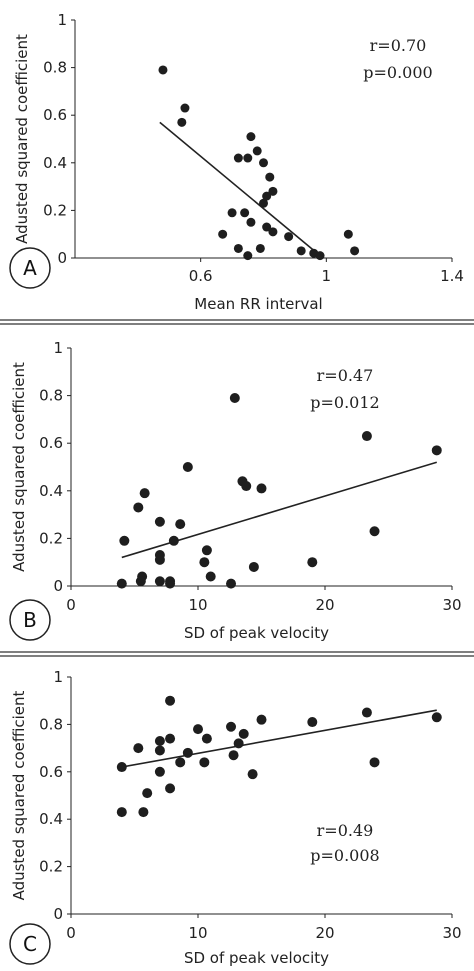 This screenshot has width=474, height=971. I want to click on panel-label: C, so click(30, 944).